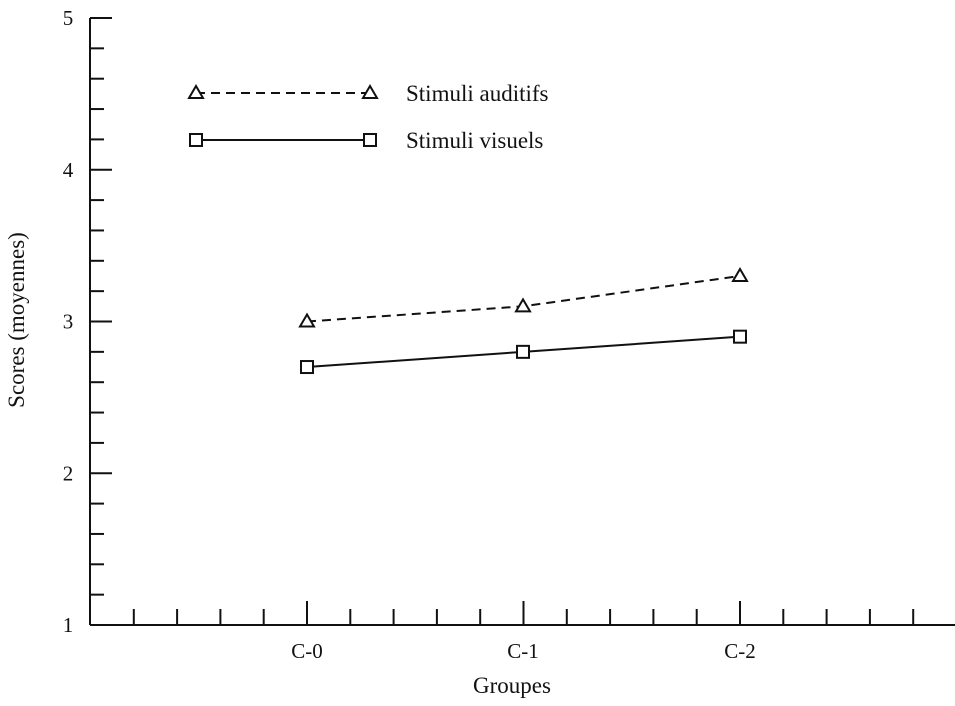  I want to click on y-tick-label: 1, so click(68, 625).